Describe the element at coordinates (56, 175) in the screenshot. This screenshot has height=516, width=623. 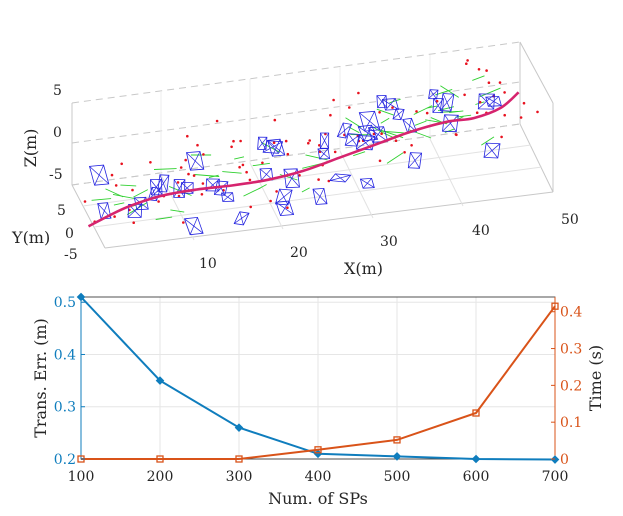
I see `z-tick-label: -5` at that location.